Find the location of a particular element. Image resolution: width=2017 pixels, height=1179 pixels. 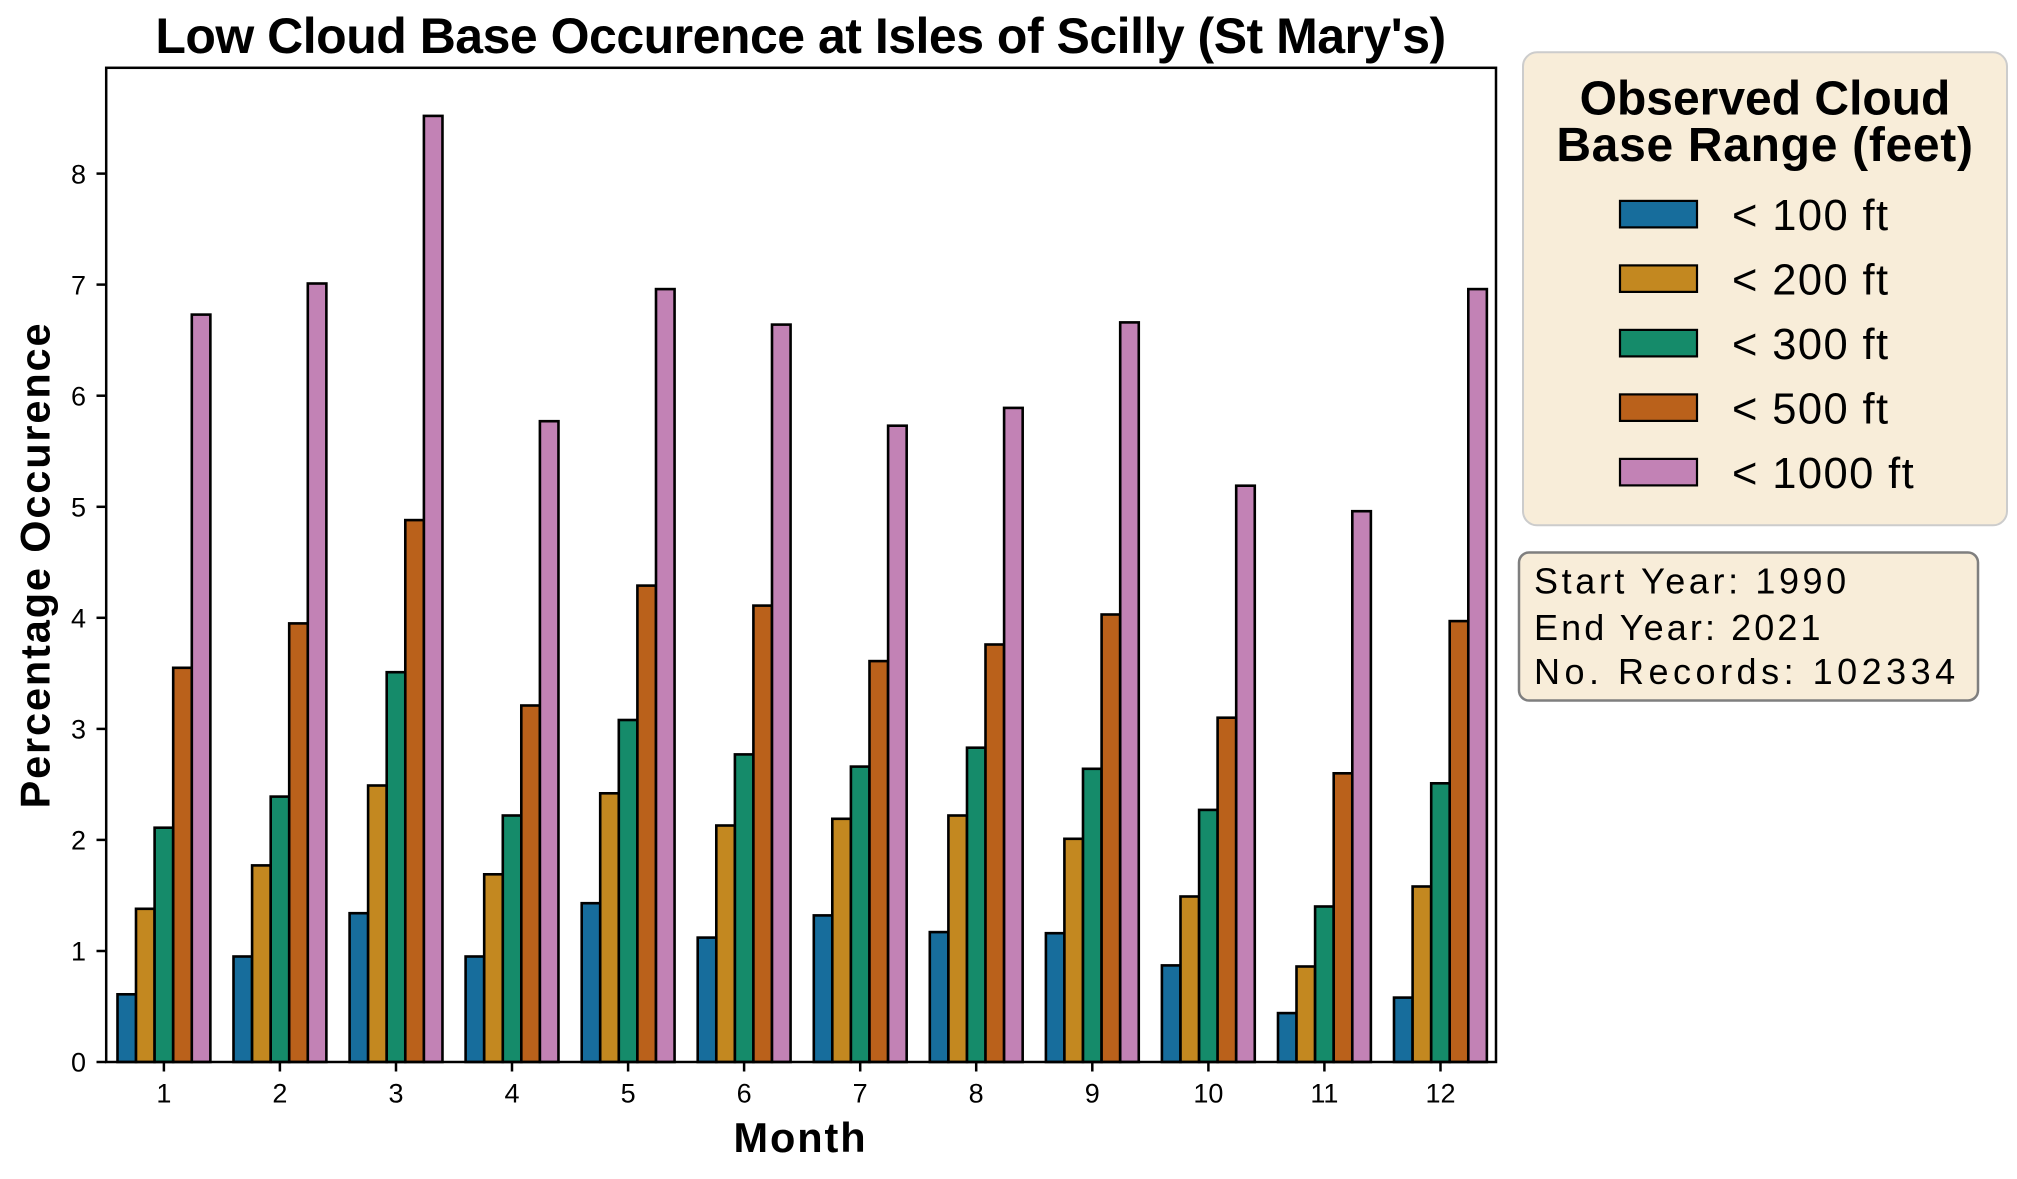

svg-text: Percentage Occurence is located at coordinates (35, 565).